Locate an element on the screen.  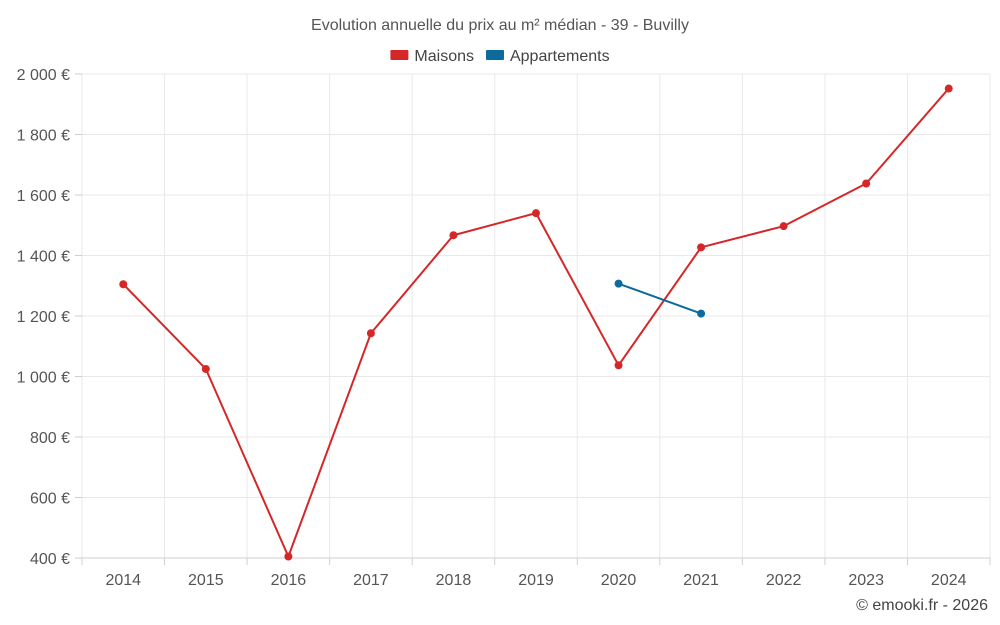
legend-item-appartements: Appartements is located at coordinates (547, 56).